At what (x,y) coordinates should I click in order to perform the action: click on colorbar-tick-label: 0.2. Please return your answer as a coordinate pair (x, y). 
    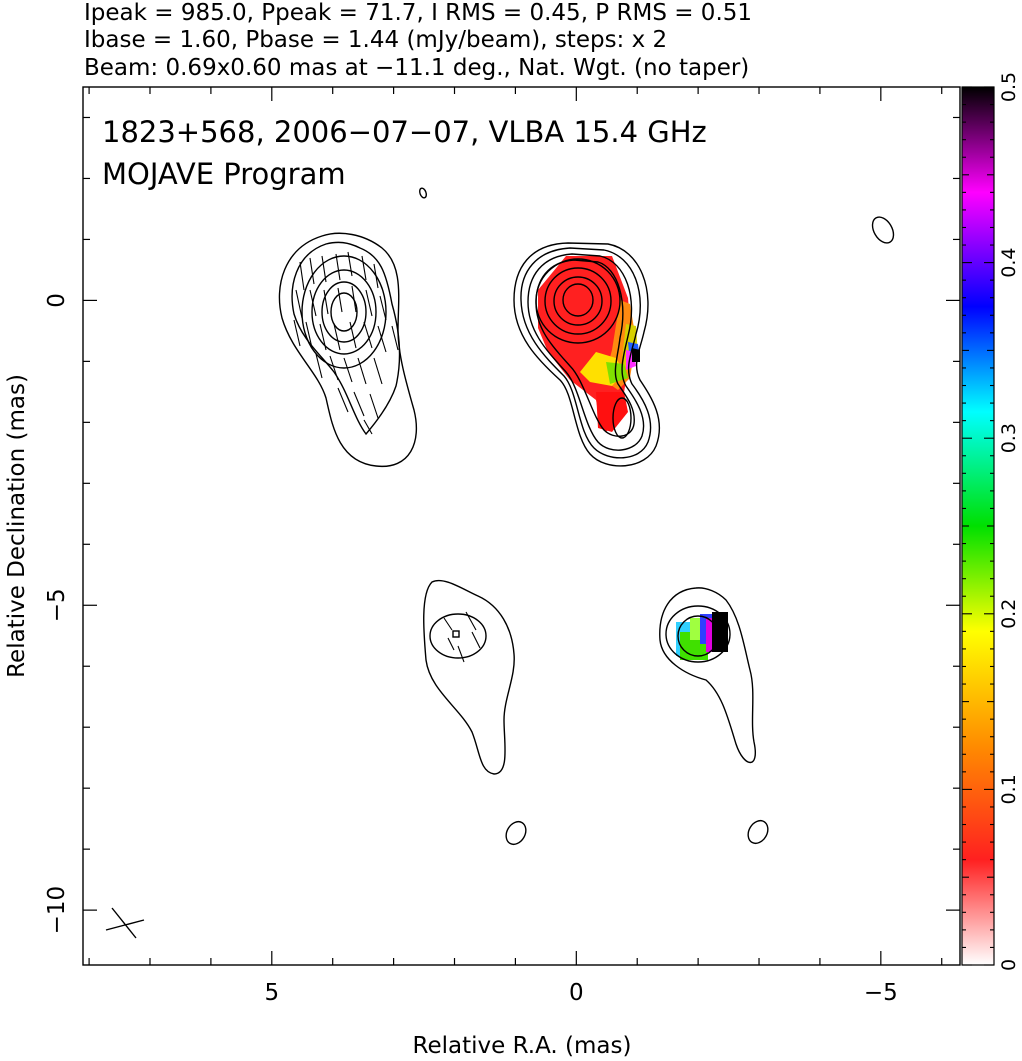
    Looking at the image, I should click on (1009, 614).